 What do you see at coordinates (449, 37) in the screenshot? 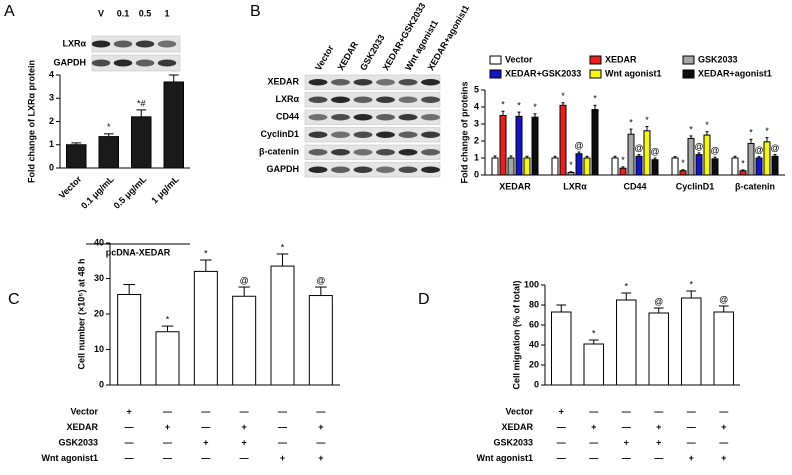
I see `blot-lane-label: XEDAR+agonist1` at bounding box center [449, 37].